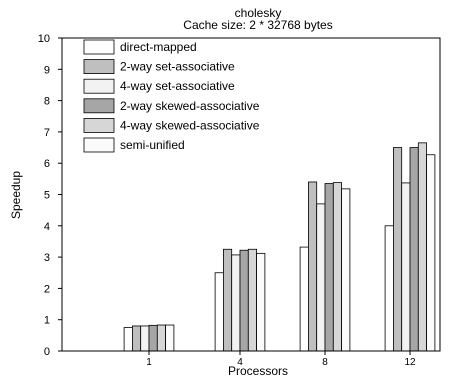 The width and height of the screenshot is (451, 382). Describe the element at coordinates (190, 125) in the screenshot. I see `legend-label: 4-way skewed-associative` at that location.